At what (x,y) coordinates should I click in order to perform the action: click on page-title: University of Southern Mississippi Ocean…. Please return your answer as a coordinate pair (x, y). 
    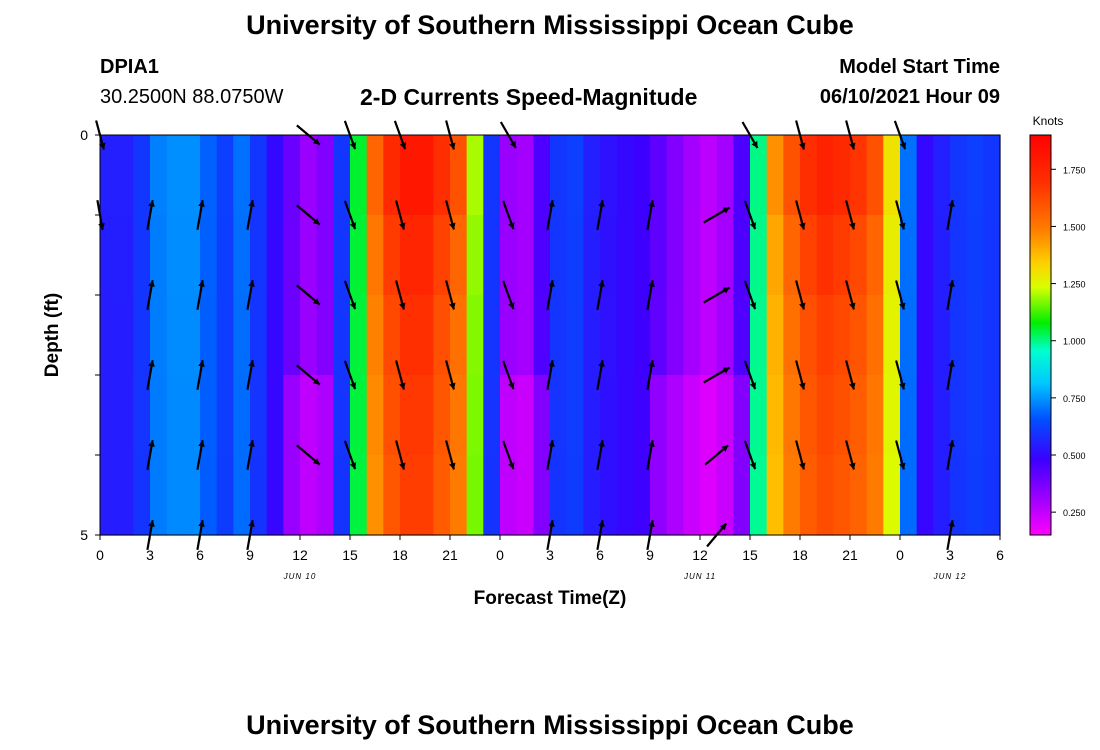
    Looking at the image, I should click on (550, 25).